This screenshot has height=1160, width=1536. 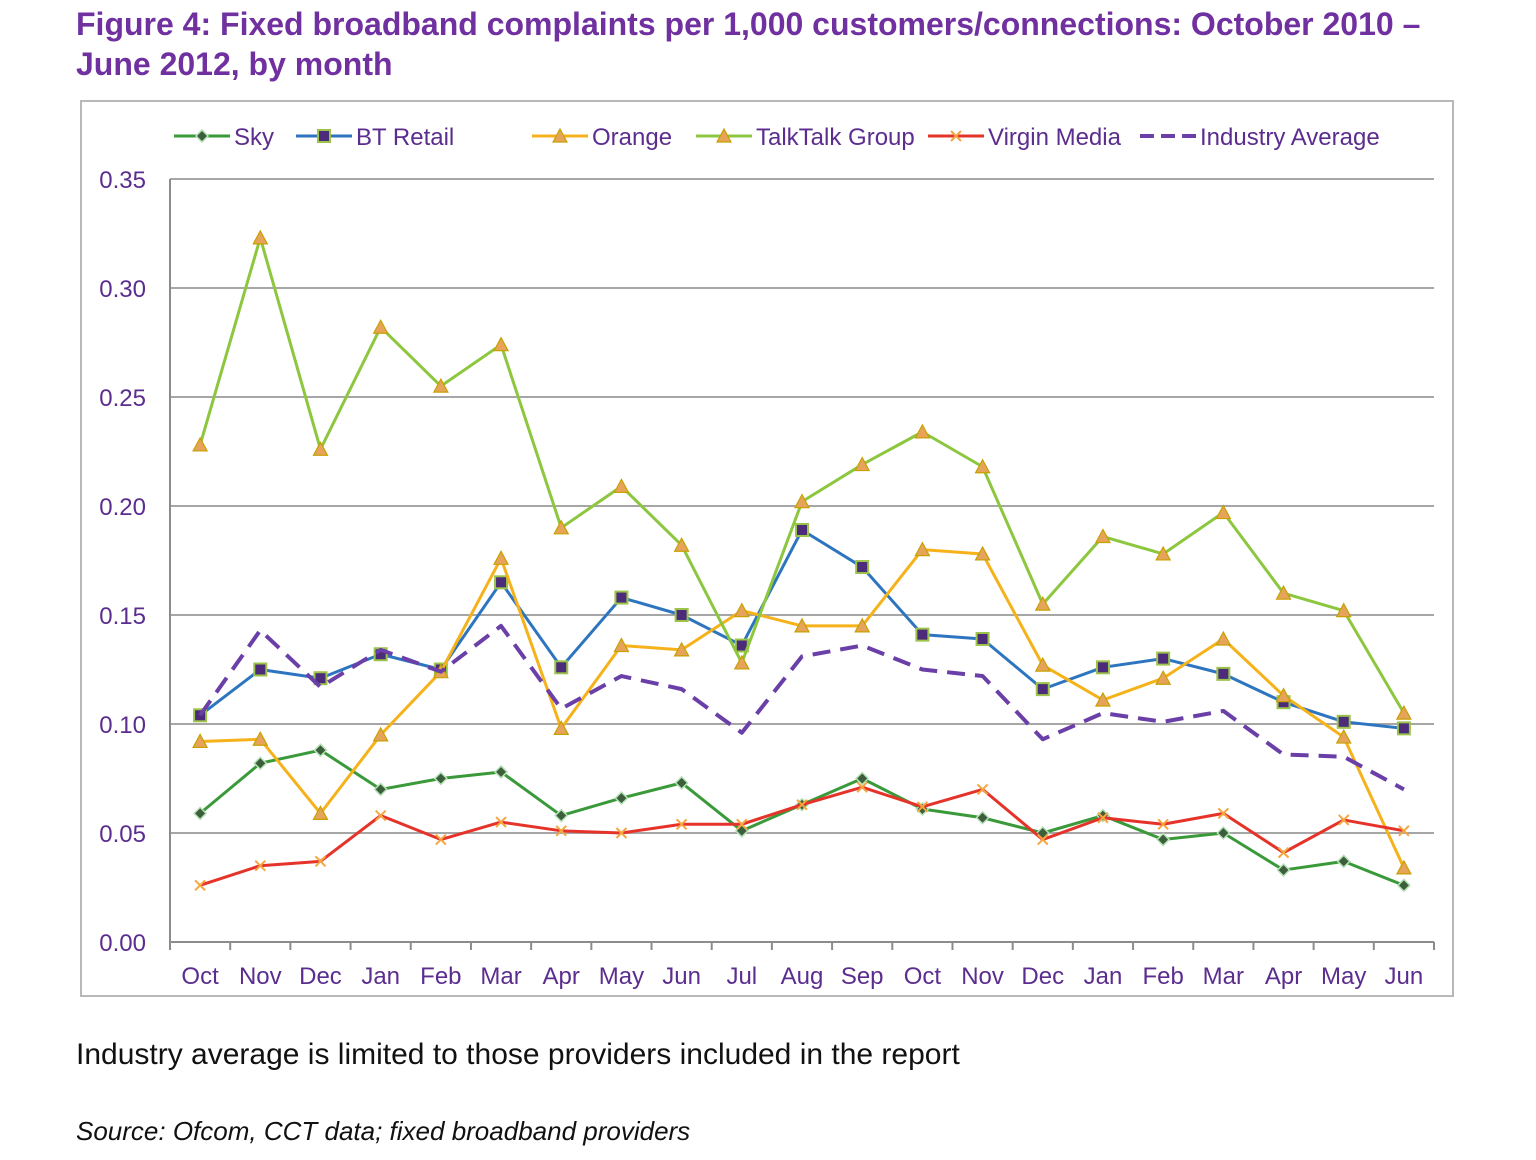 What do you see at coordinates (1290, 137) in the screenshot?
I see `legend-label-industry-average: Industry Average` at bounding box center [1290, 137].